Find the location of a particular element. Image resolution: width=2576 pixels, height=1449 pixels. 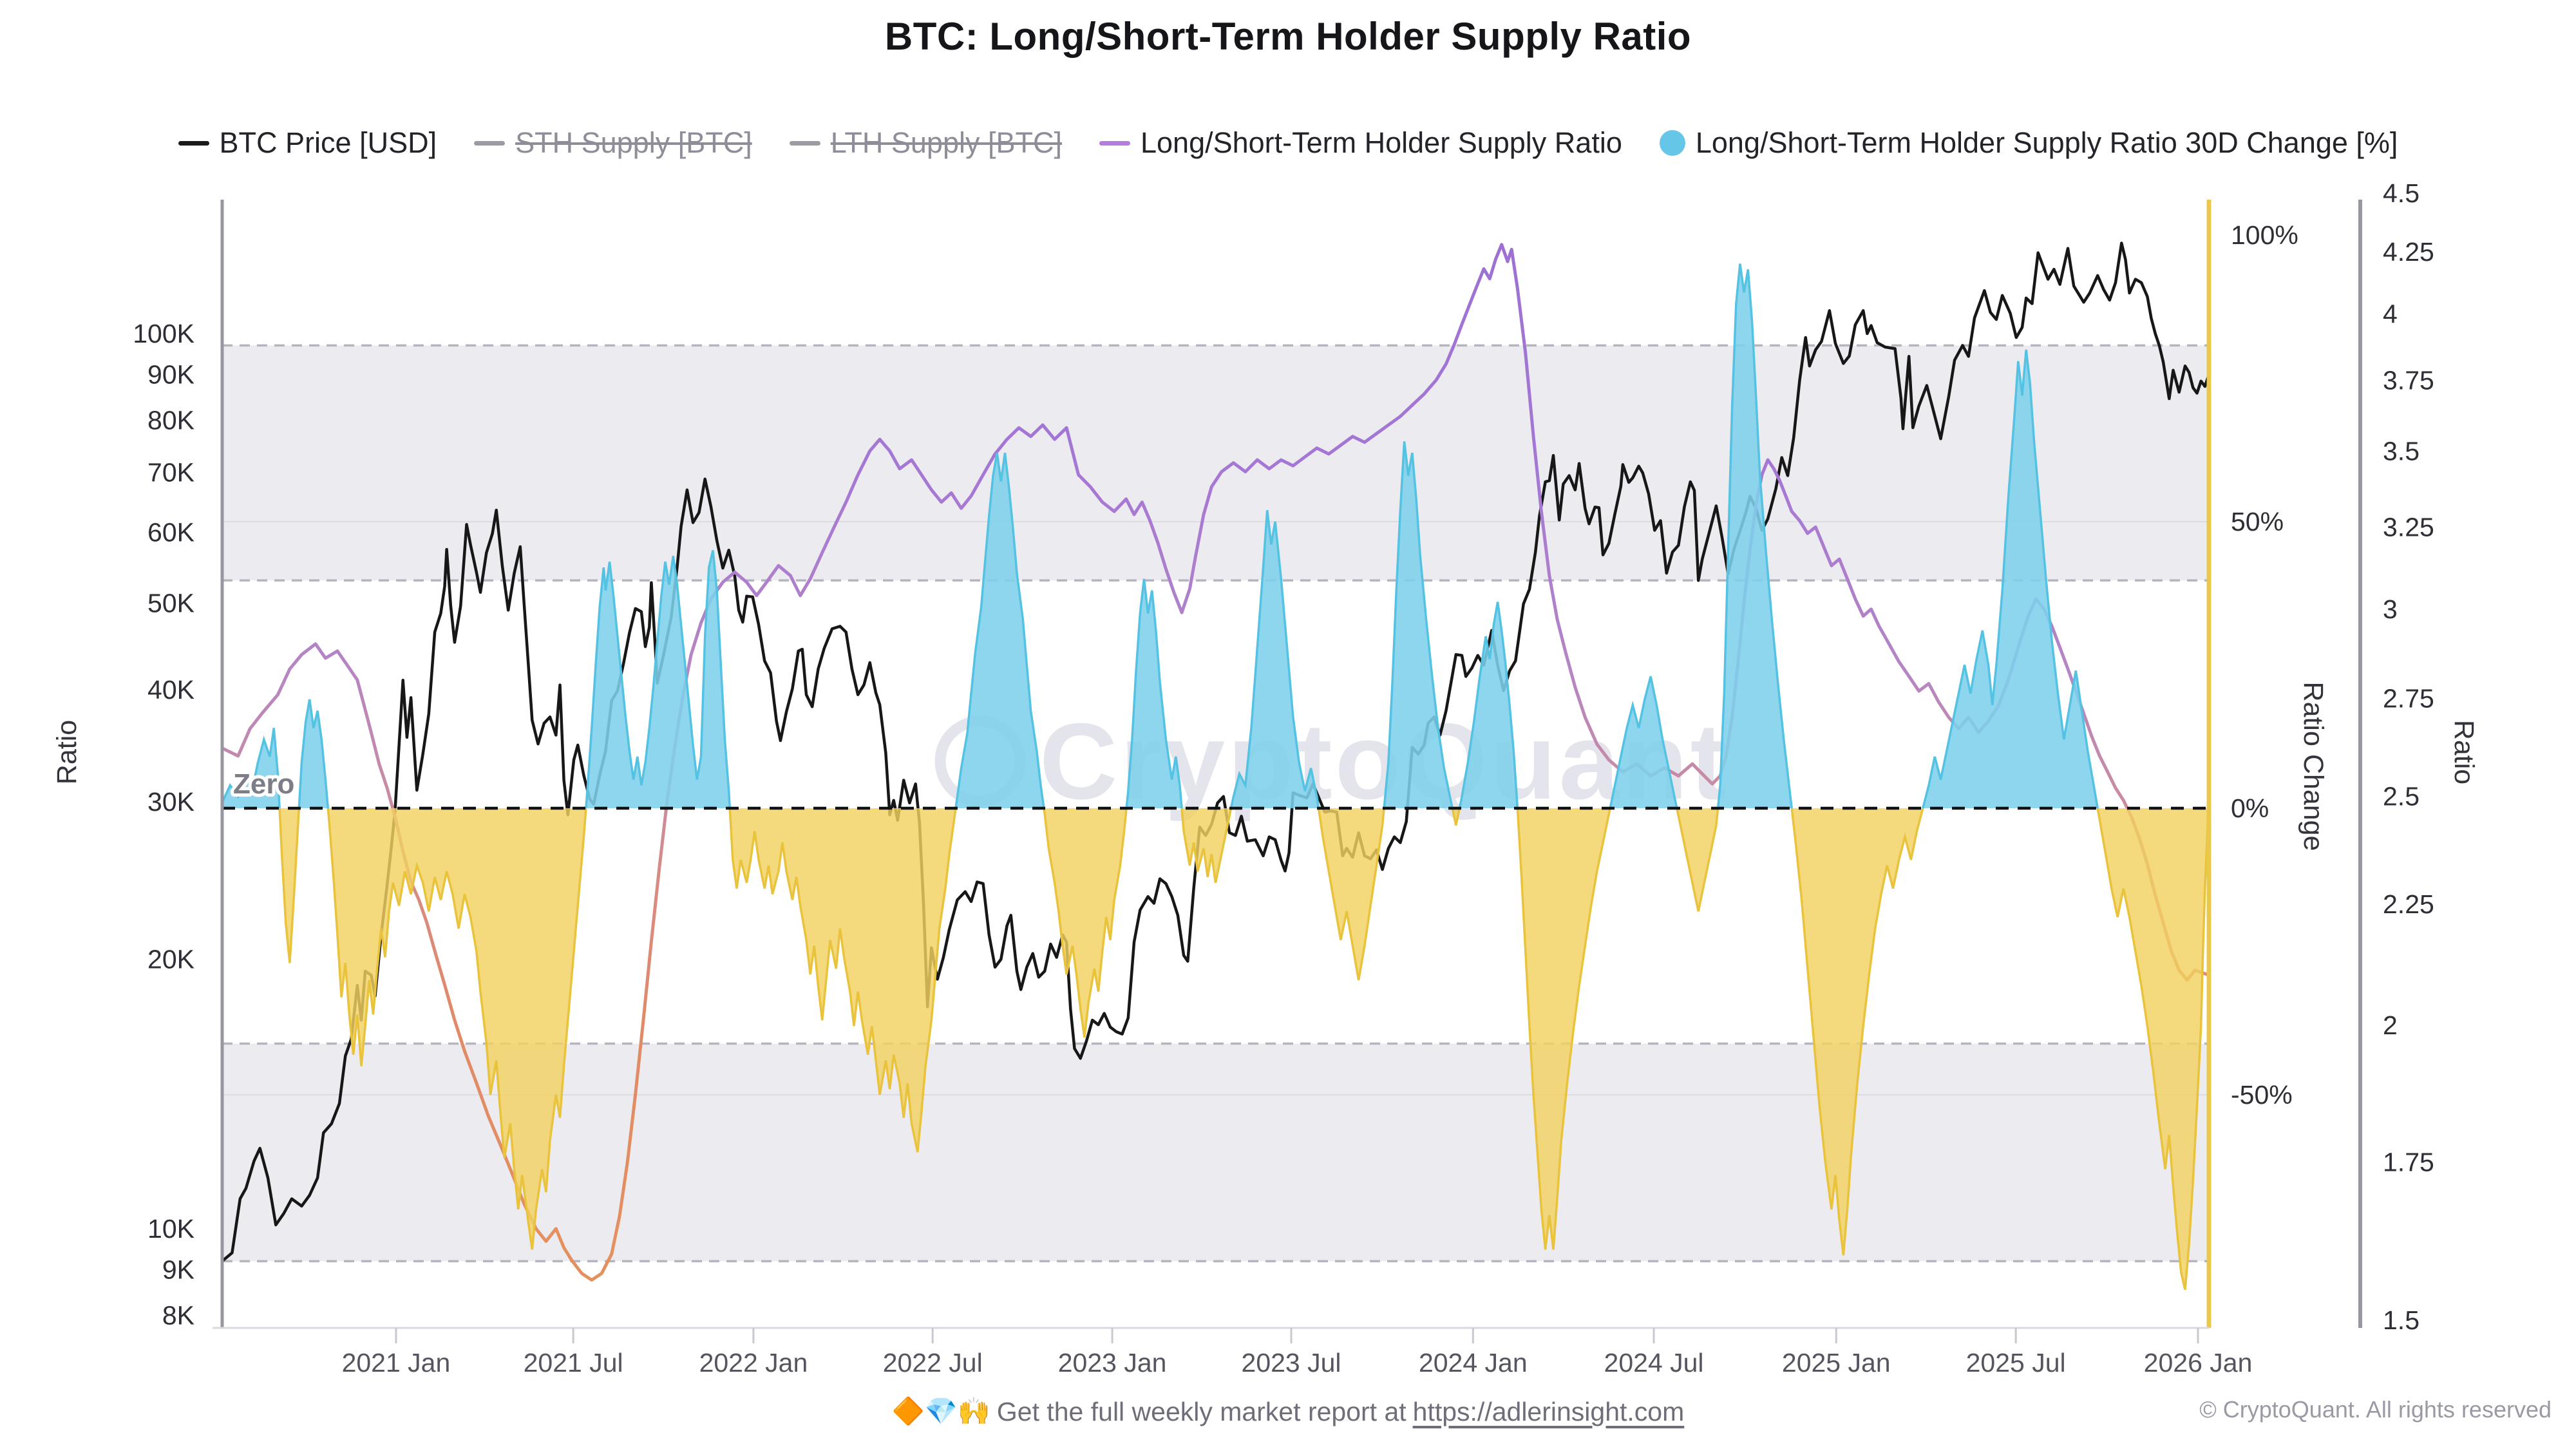

supply-ratio-change-circle-swatch is located at coordinates (1672, 143).